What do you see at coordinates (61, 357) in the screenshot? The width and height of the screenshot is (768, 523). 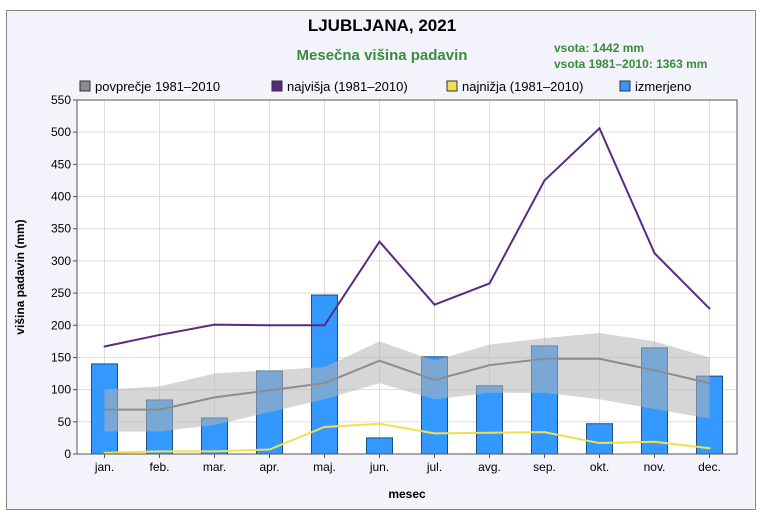 I see `y-tick-label: 150` at bounding box center [61, 357].